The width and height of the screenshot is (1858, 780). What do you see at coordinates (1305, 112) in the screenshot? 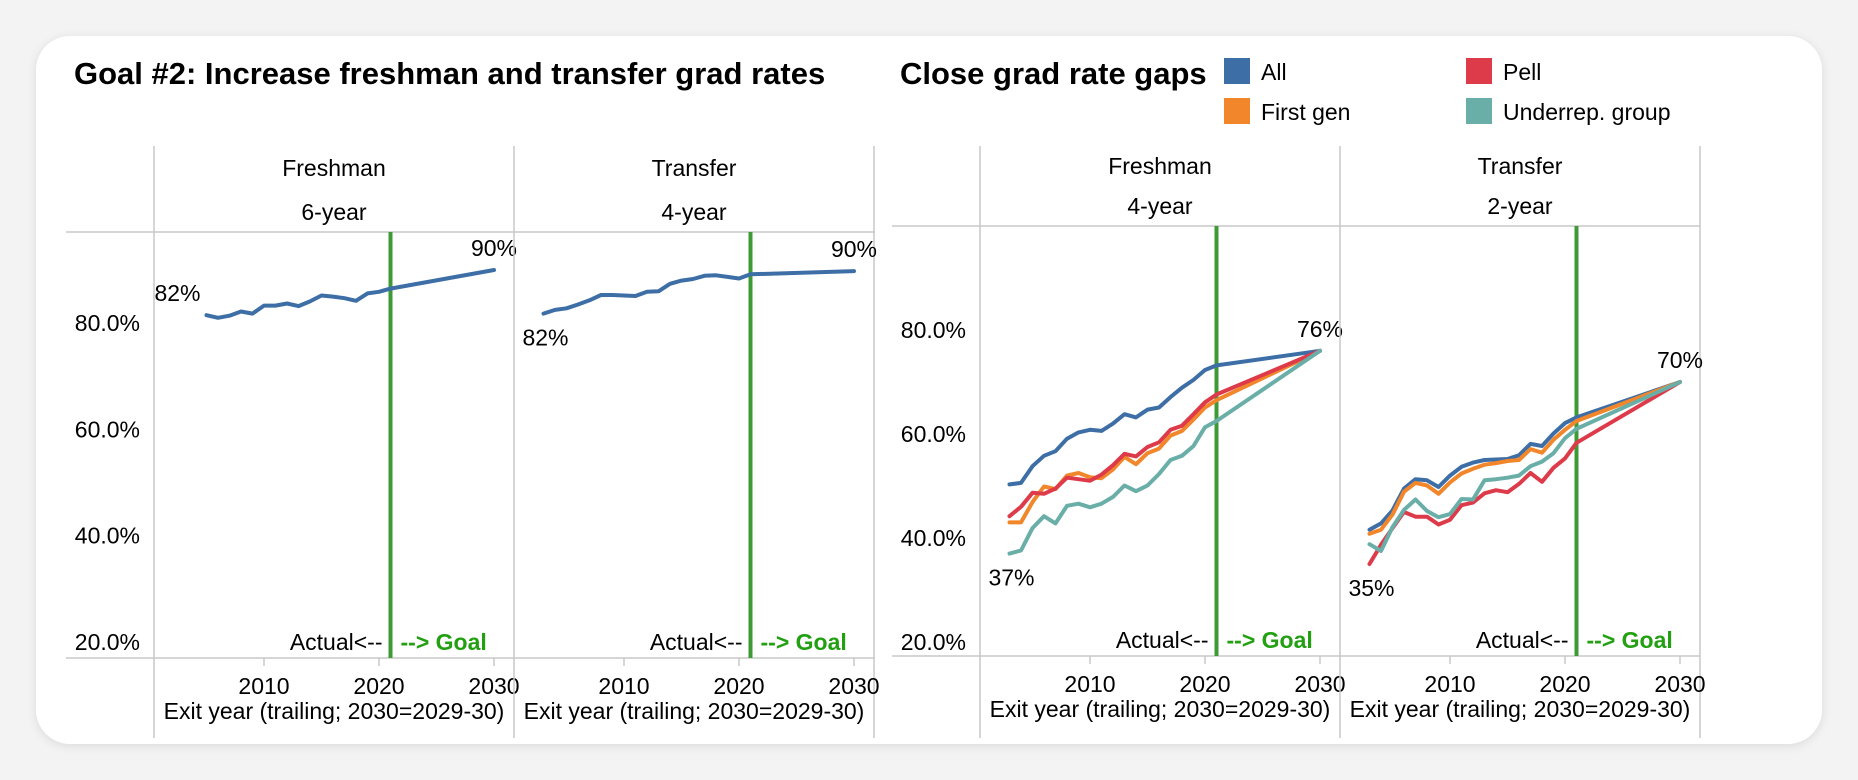
I see `legend-label-2: First gen` at bounding box center [1305, 112].